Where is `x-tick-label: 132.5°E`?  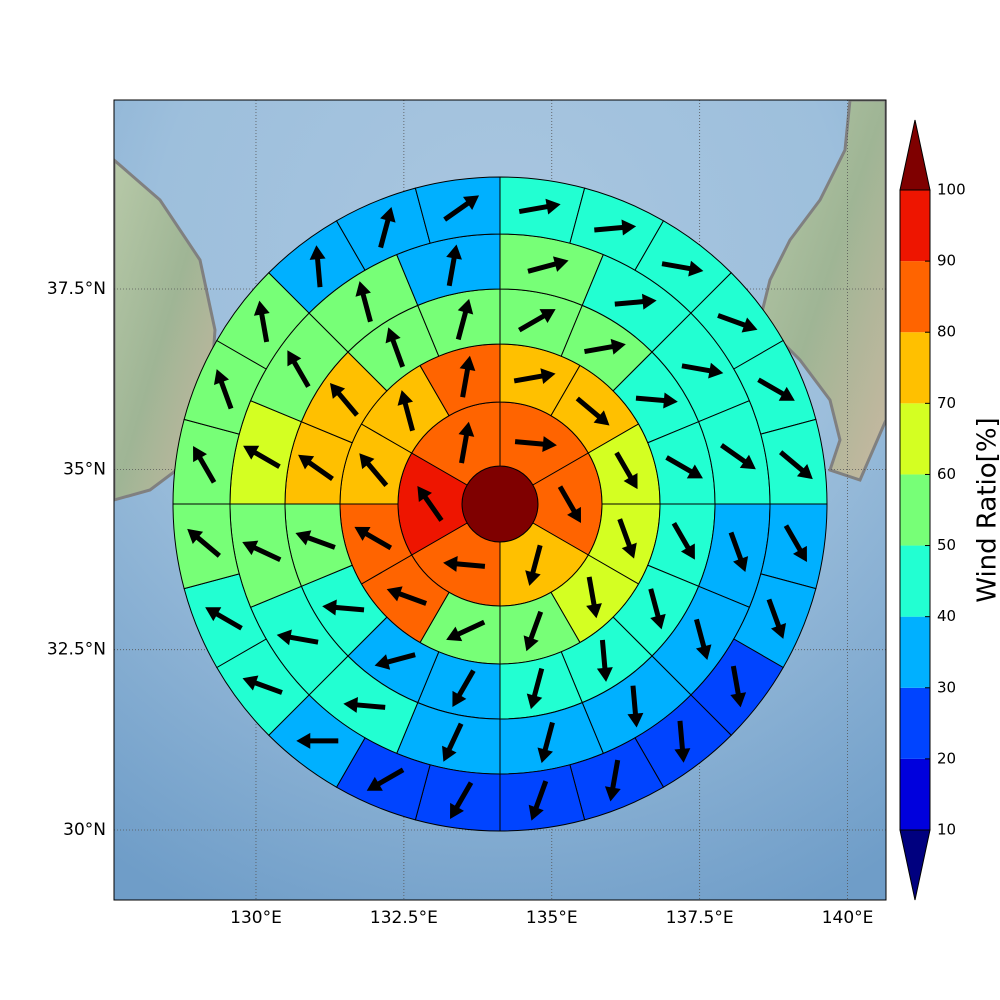 x-tick-label: 132.5°E is located at coordinates (404, 918).